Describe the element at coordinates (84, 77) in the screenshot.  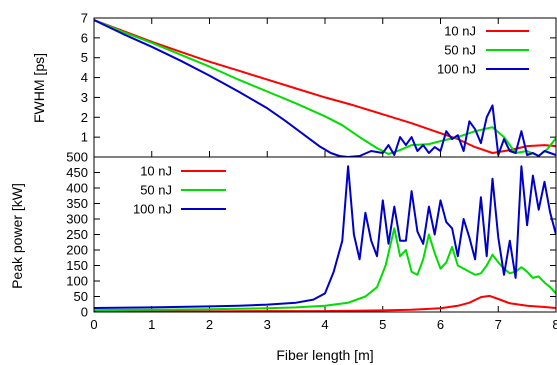
I see `fwhm-y-tick-label-3: 4` at that location.